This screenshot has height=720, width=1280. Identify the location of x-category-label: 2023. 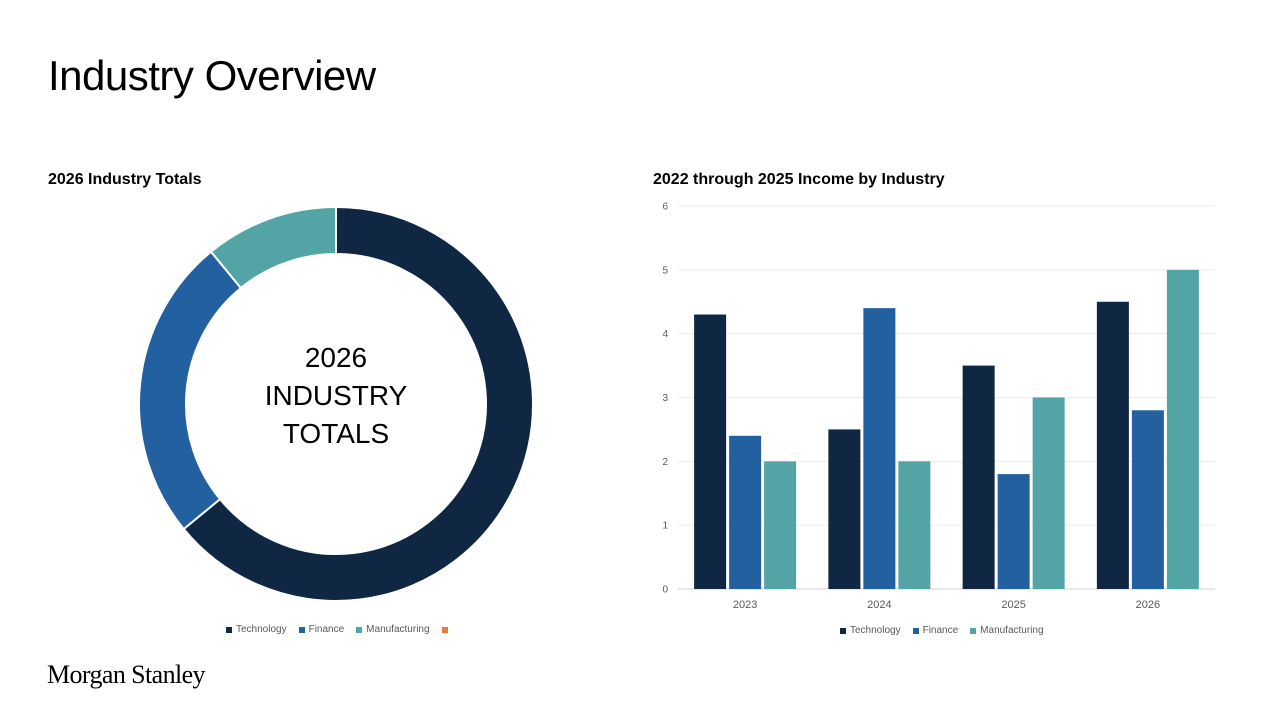
(745, 605).